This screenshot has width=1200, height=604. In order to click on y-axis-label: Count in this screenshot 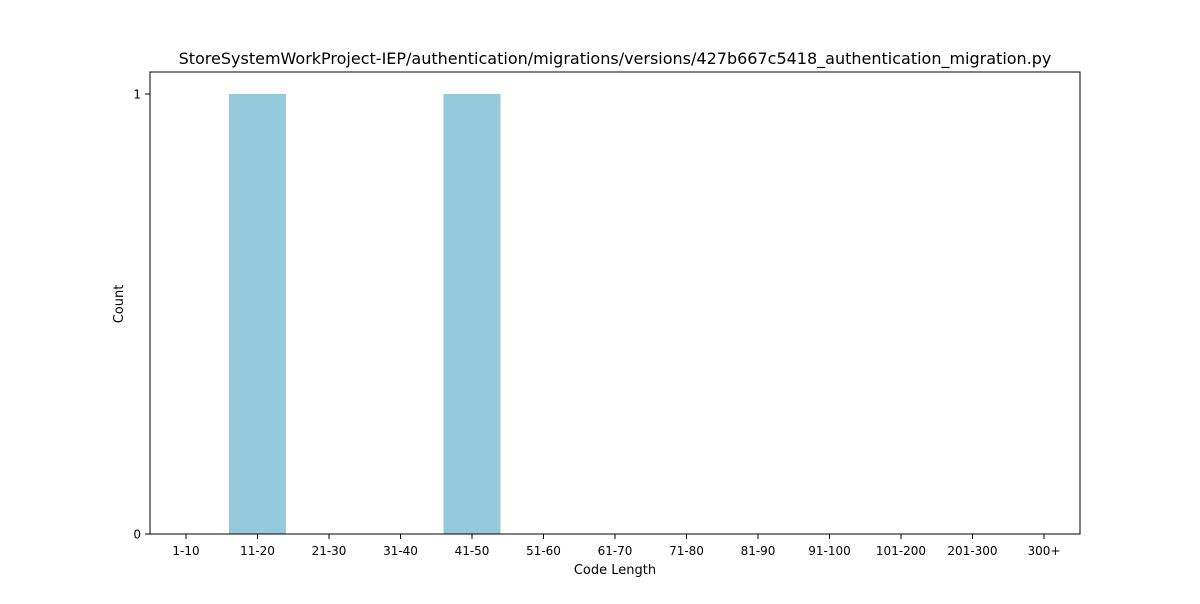, I will do `click(119, 304)`.